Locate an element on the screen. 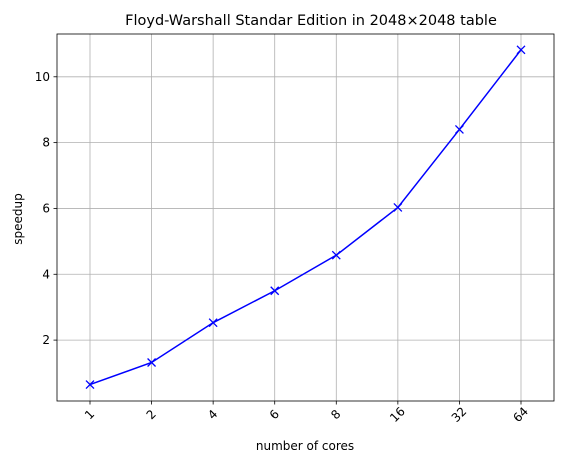  y-tick-label: 4 is located at coordinates (46, 274).